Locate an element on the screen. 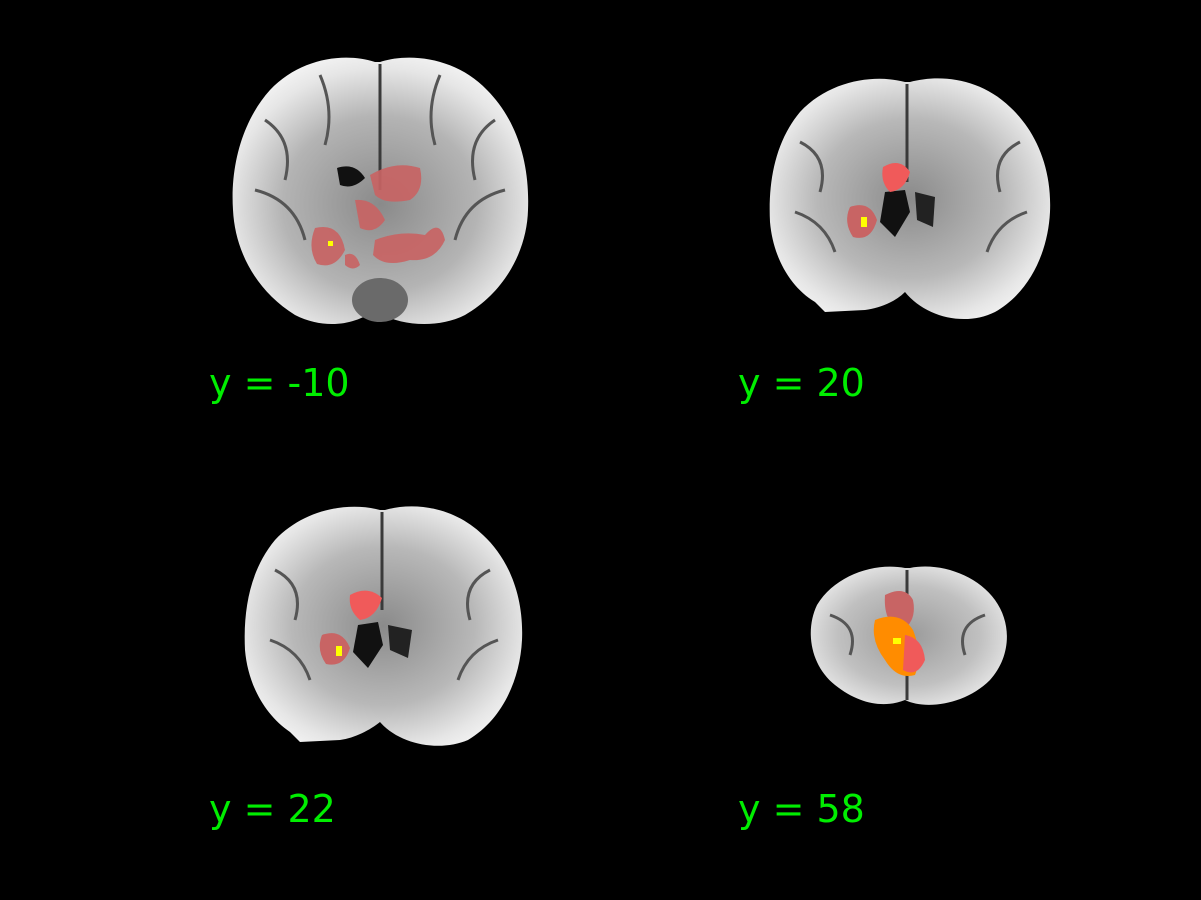 The height and width of the screenshot is (900, 1201). slice-label: y = 20 is located at coordinates (801, 383).